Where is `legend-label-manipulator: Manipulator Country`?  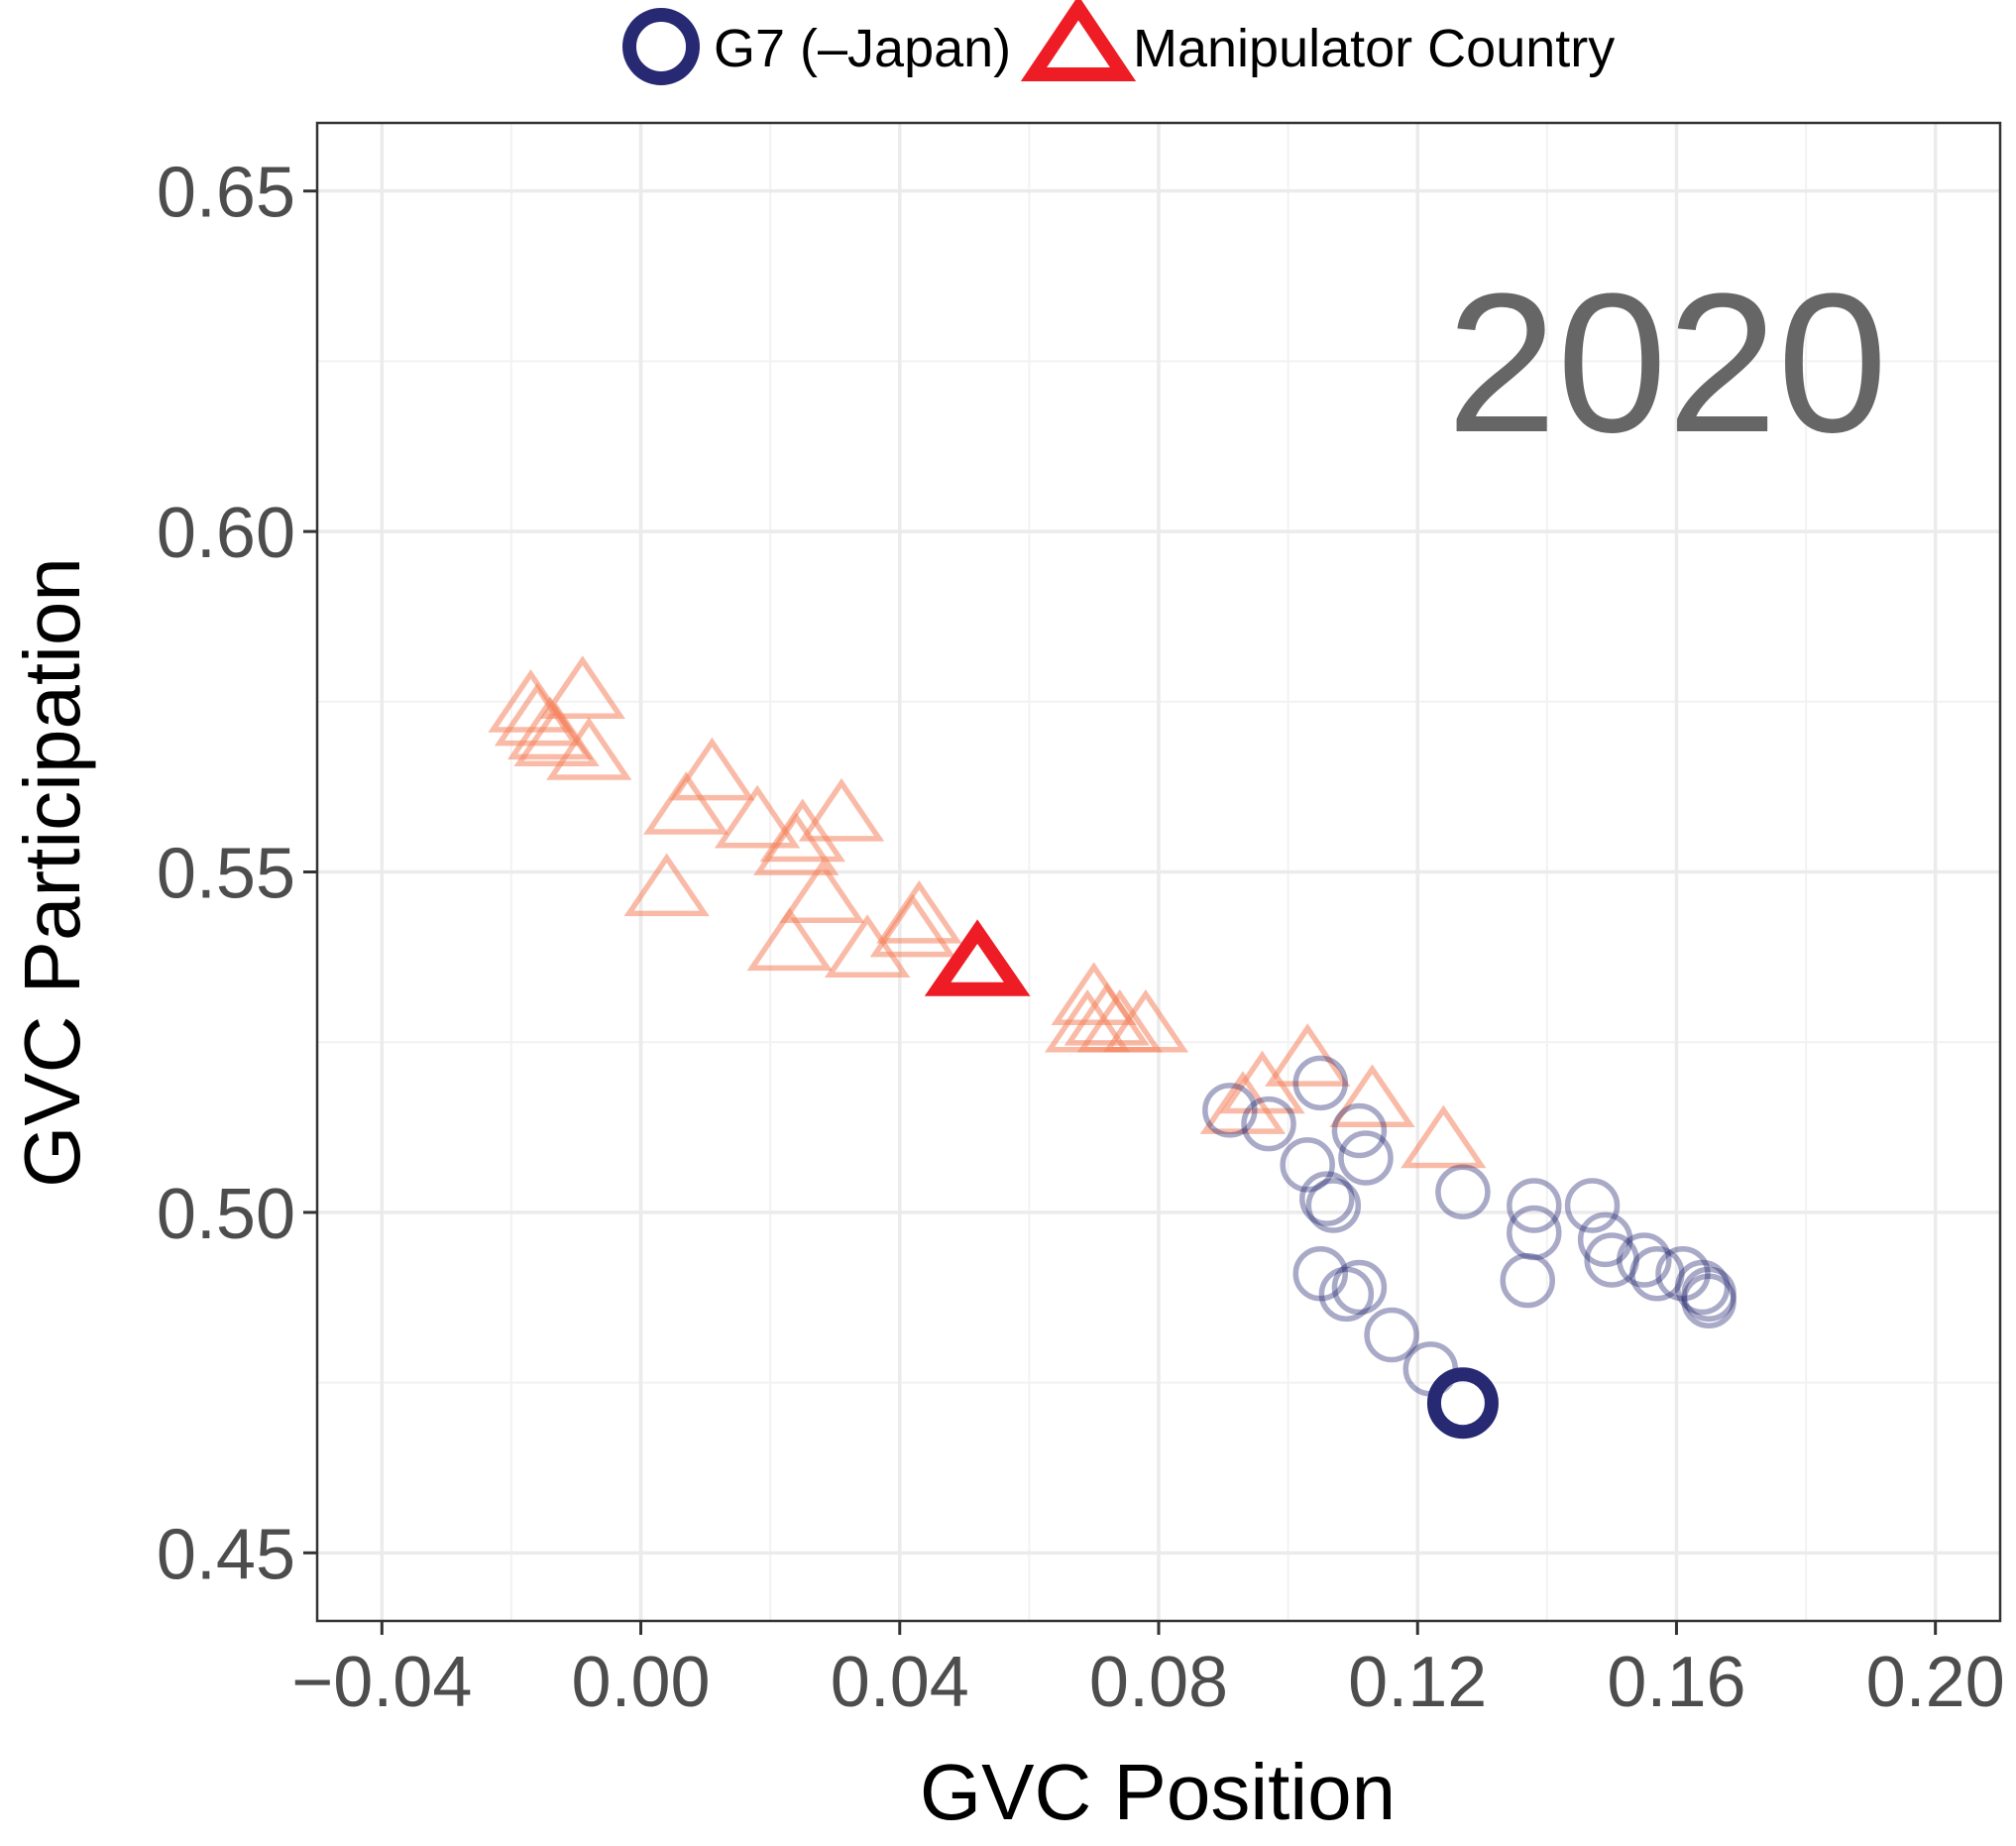 legend-label-manipulator: Manipulator Country is located at coordinates (1374, 48).